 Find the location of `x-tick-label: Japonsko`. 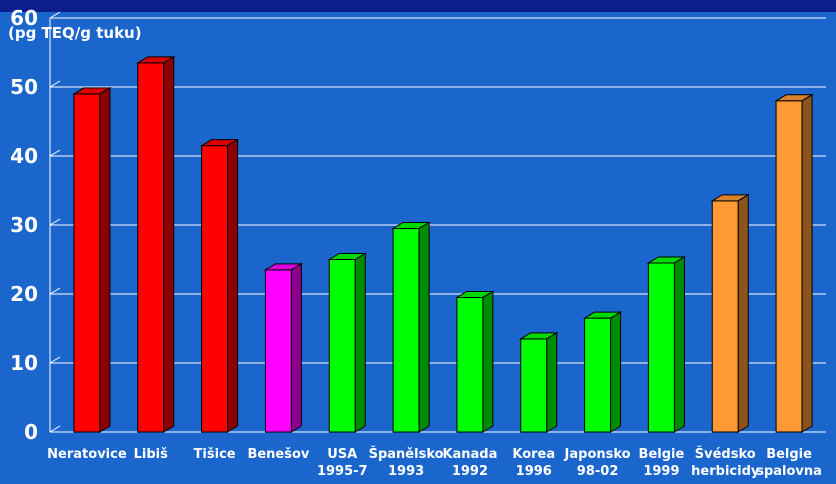

x-tick-label: Japonsko is located at coordinates (597, 454).